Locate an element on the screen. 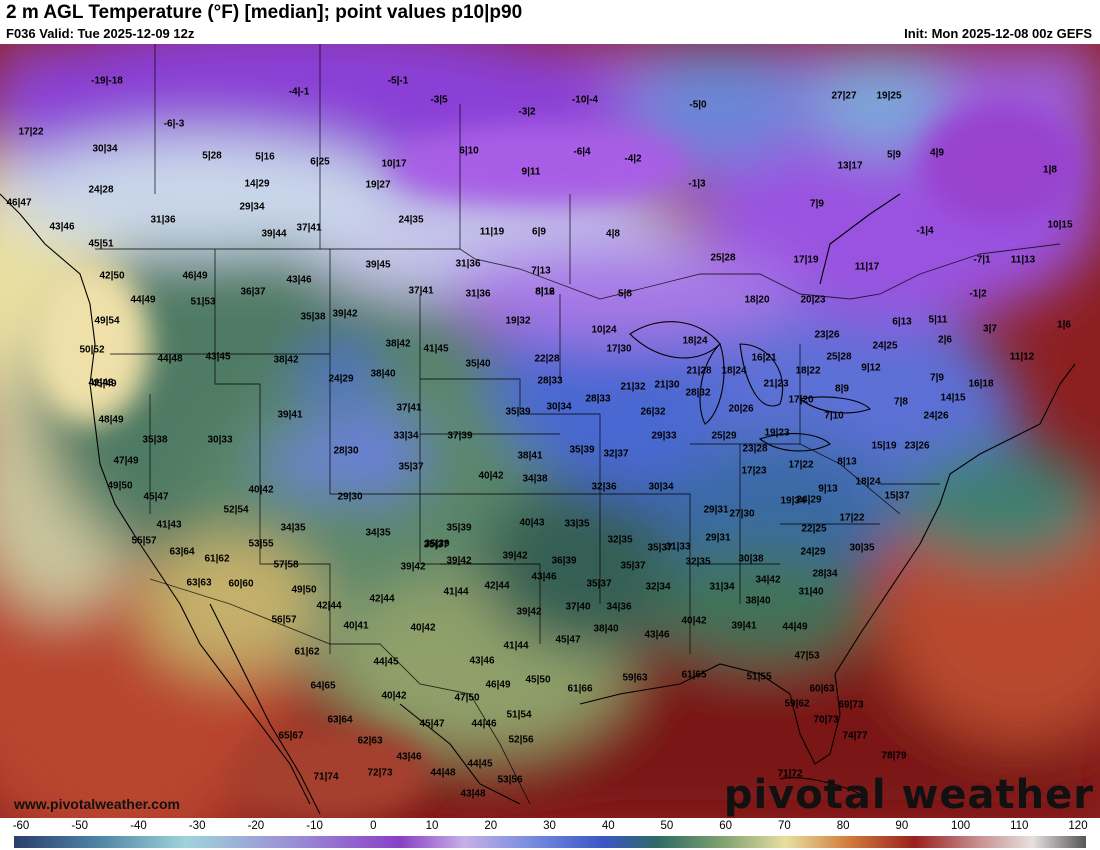  point-value-label: 24|28 is located at coordinates (101, 190).